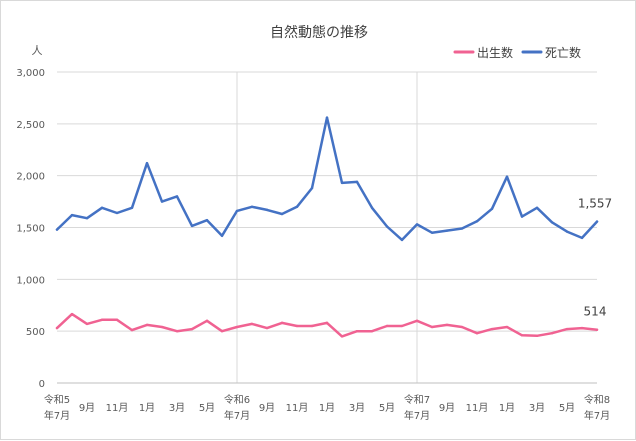 The width and height of the screenshot is (636, 441). Describe the element at coordinates (42, 384) in the screenshot. I see `y-tick-label: 0` at that location.